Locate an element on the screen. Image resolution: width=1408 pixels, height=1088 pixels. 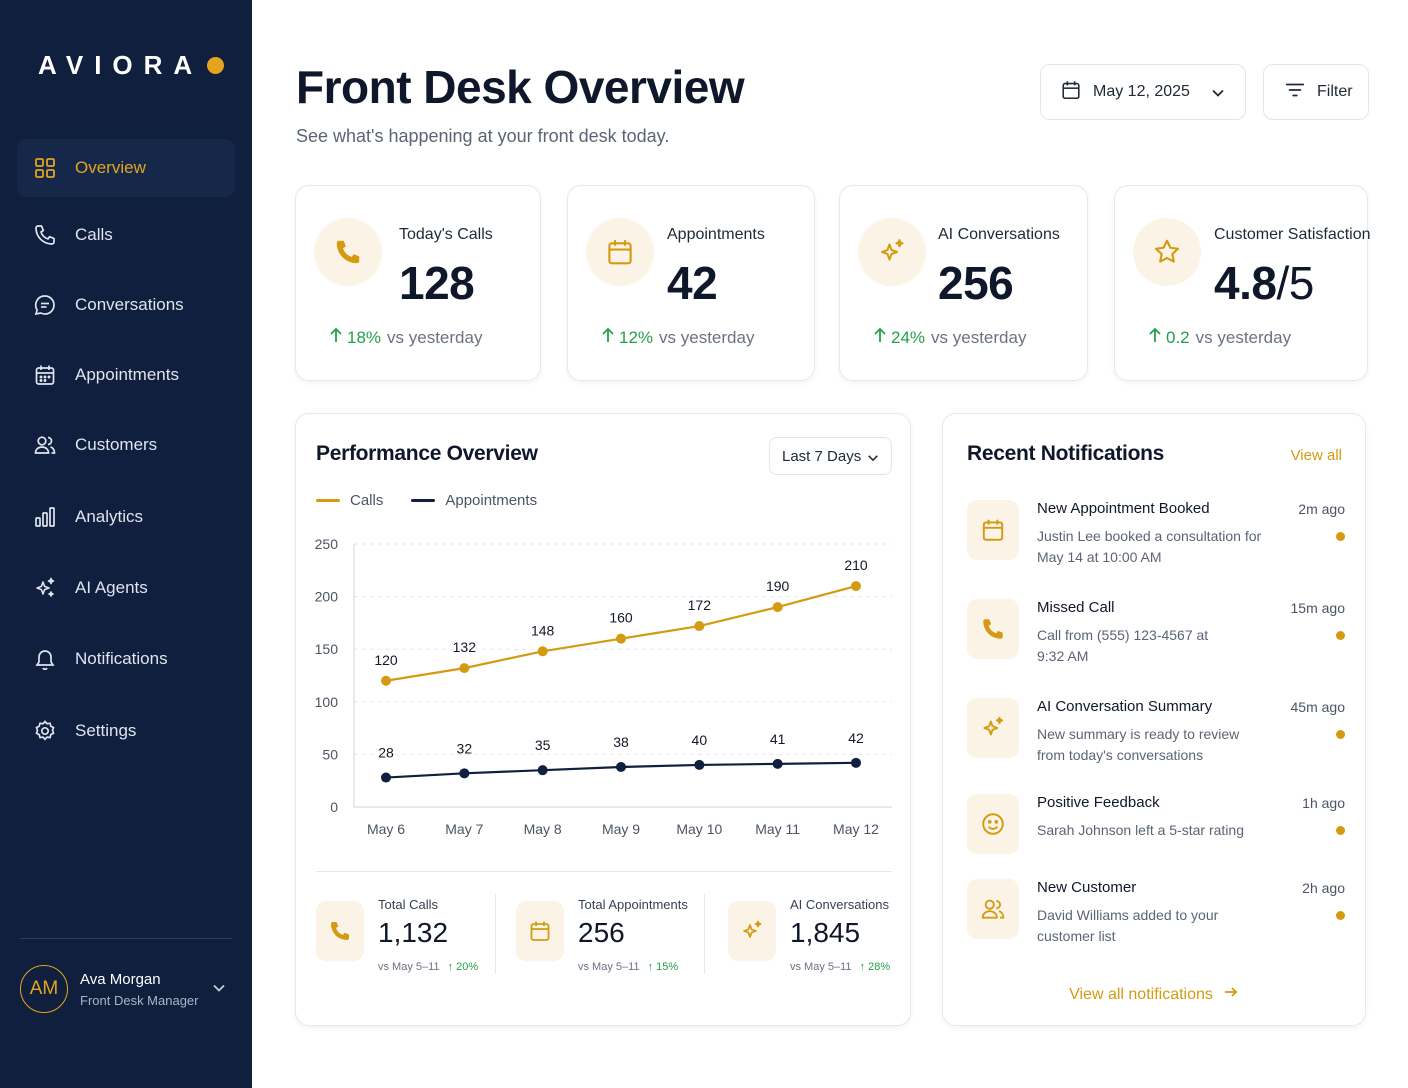
user-profile: AM Ava Morgan Front Desk Manager is located at coordinates (126, 989).